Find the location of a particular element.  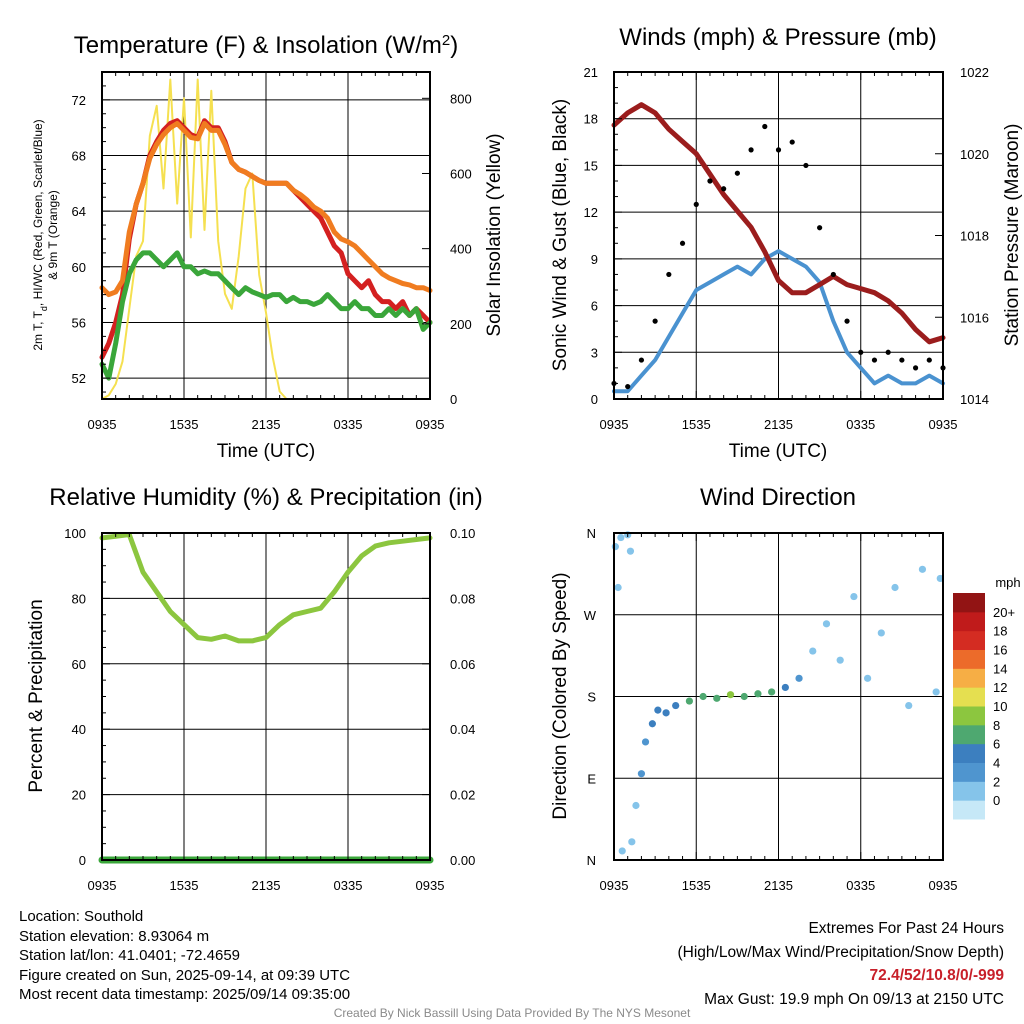

rh-ytick-label: 60 is located at coordinates (79, 664).